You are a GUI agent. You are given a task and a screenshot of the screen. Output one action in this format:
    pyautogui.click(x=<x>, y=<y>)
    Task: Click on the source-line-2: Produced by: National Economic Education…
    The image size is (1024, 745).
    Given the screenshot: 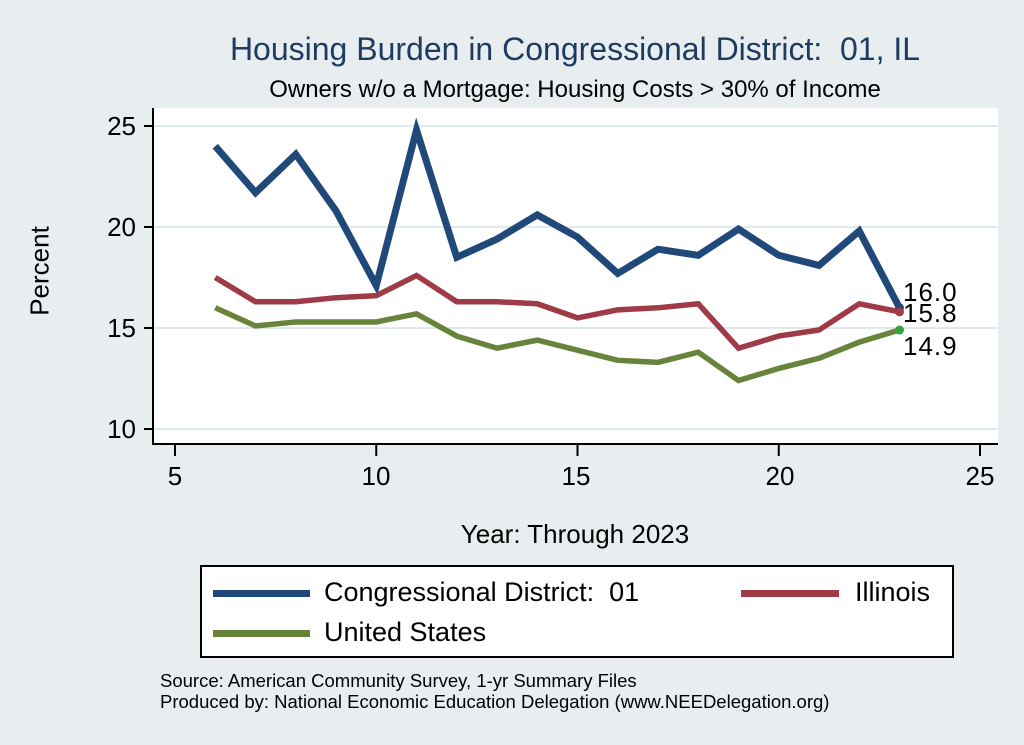 What is the action you would take?
    pyautogui.click(x=495, y=701)
    